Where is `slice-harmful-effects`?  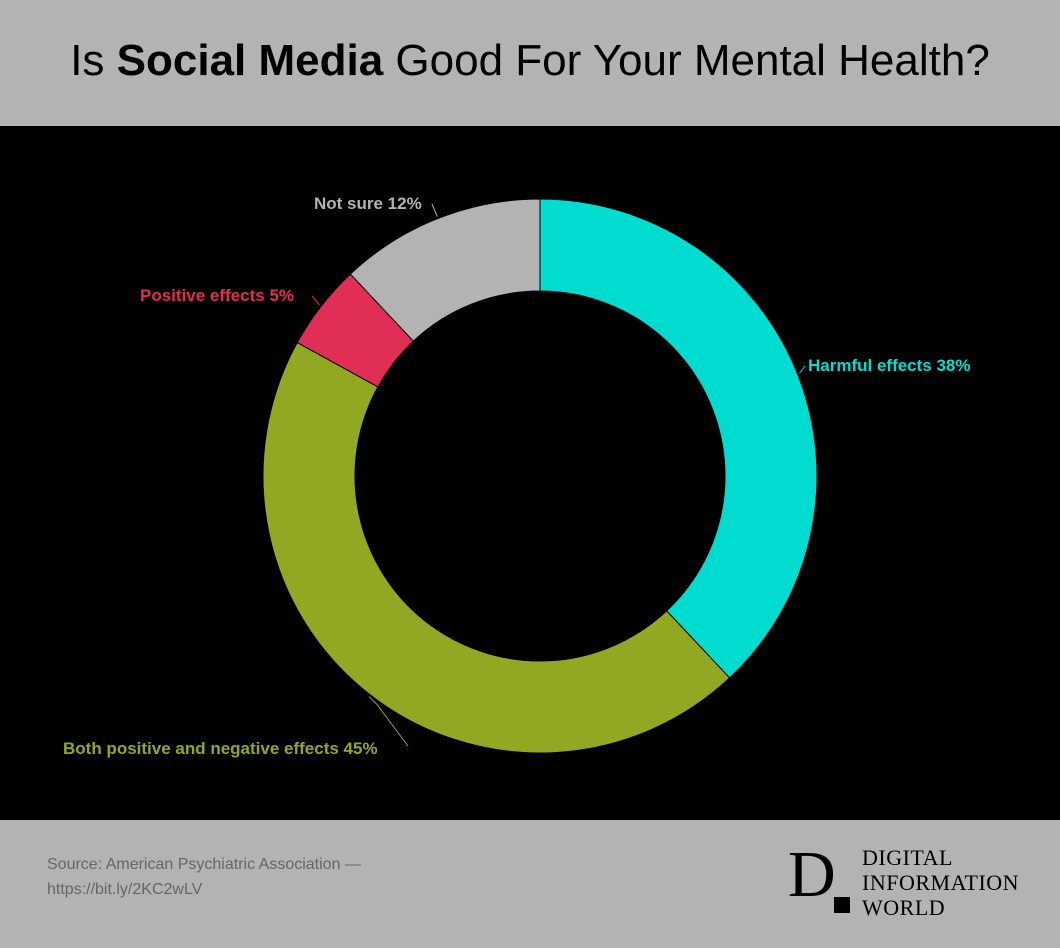
slice-harmful-effects is located at coordinates (678, 438).